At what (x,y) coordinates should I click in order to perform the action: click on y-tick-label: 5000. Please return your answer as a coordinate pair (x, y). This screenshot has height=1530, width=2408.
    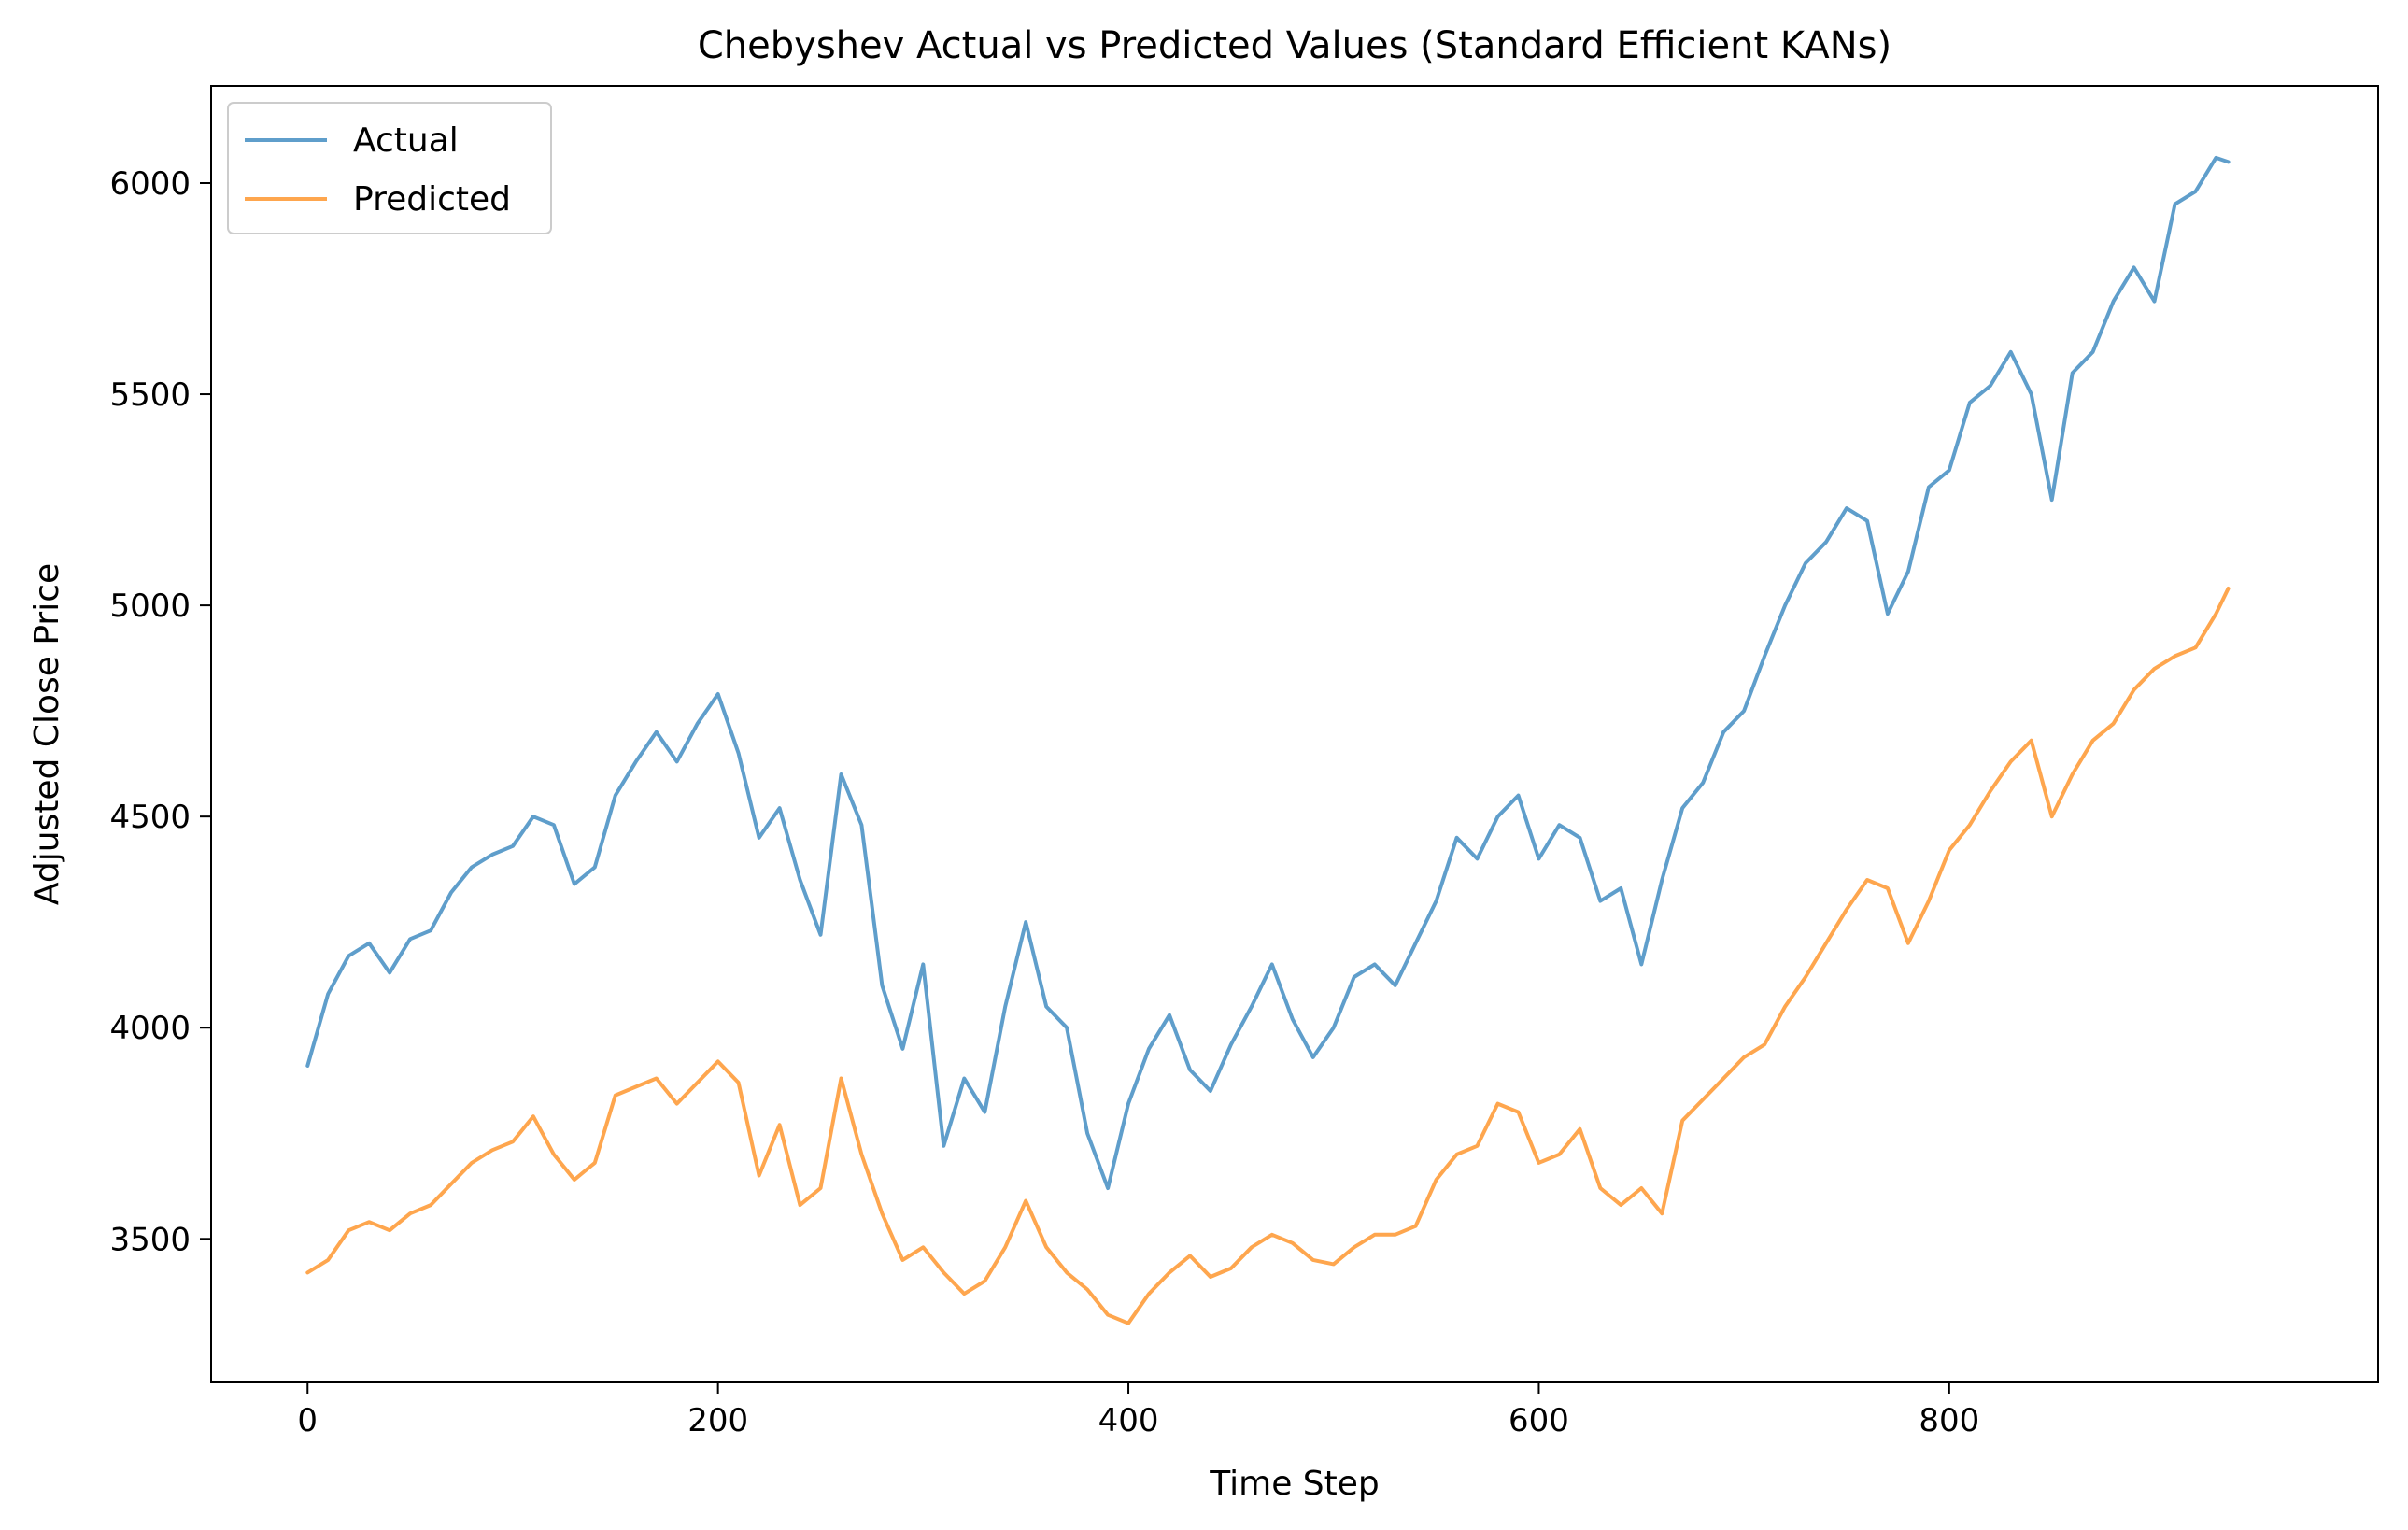
    Looking at the image, I should click on (150, 606).